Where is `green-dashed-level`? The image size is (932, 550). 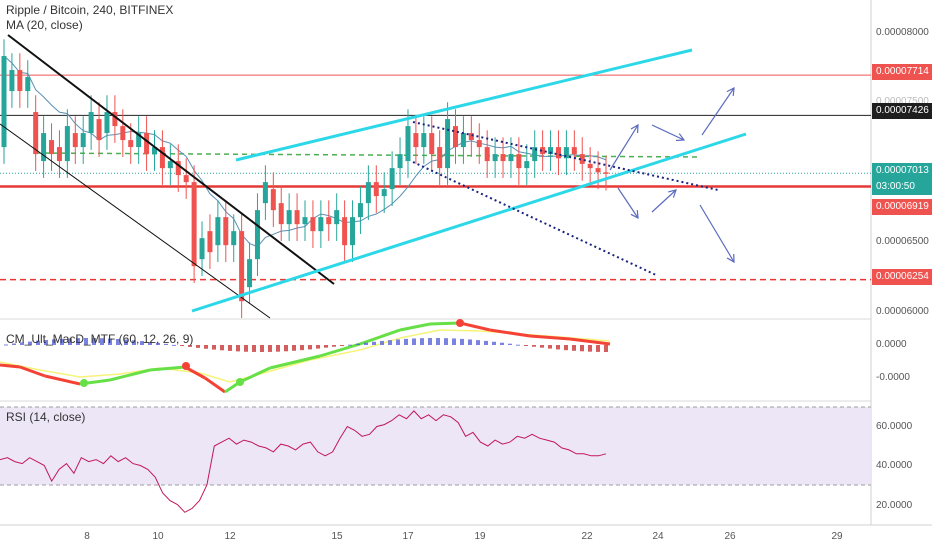
green-dashed-level is located at coordinates (367, 155).